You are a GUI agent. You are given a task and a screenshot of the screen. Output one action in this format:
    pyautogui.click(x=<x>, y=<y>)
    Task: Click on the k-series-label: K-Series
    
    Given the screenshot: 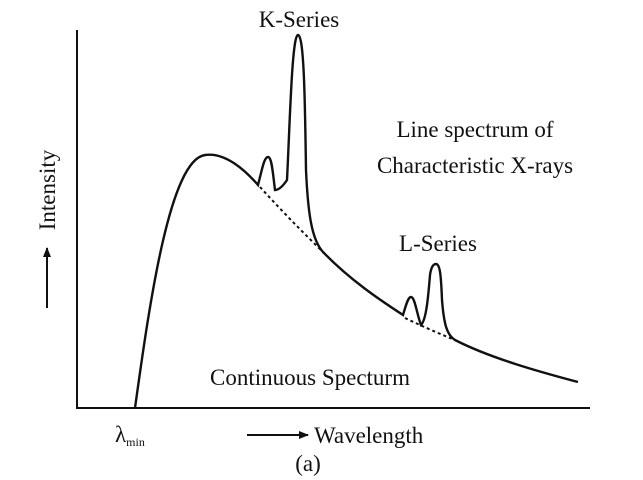 What is the action you would take?
    pyautogui.click(x=299, y=19)
    